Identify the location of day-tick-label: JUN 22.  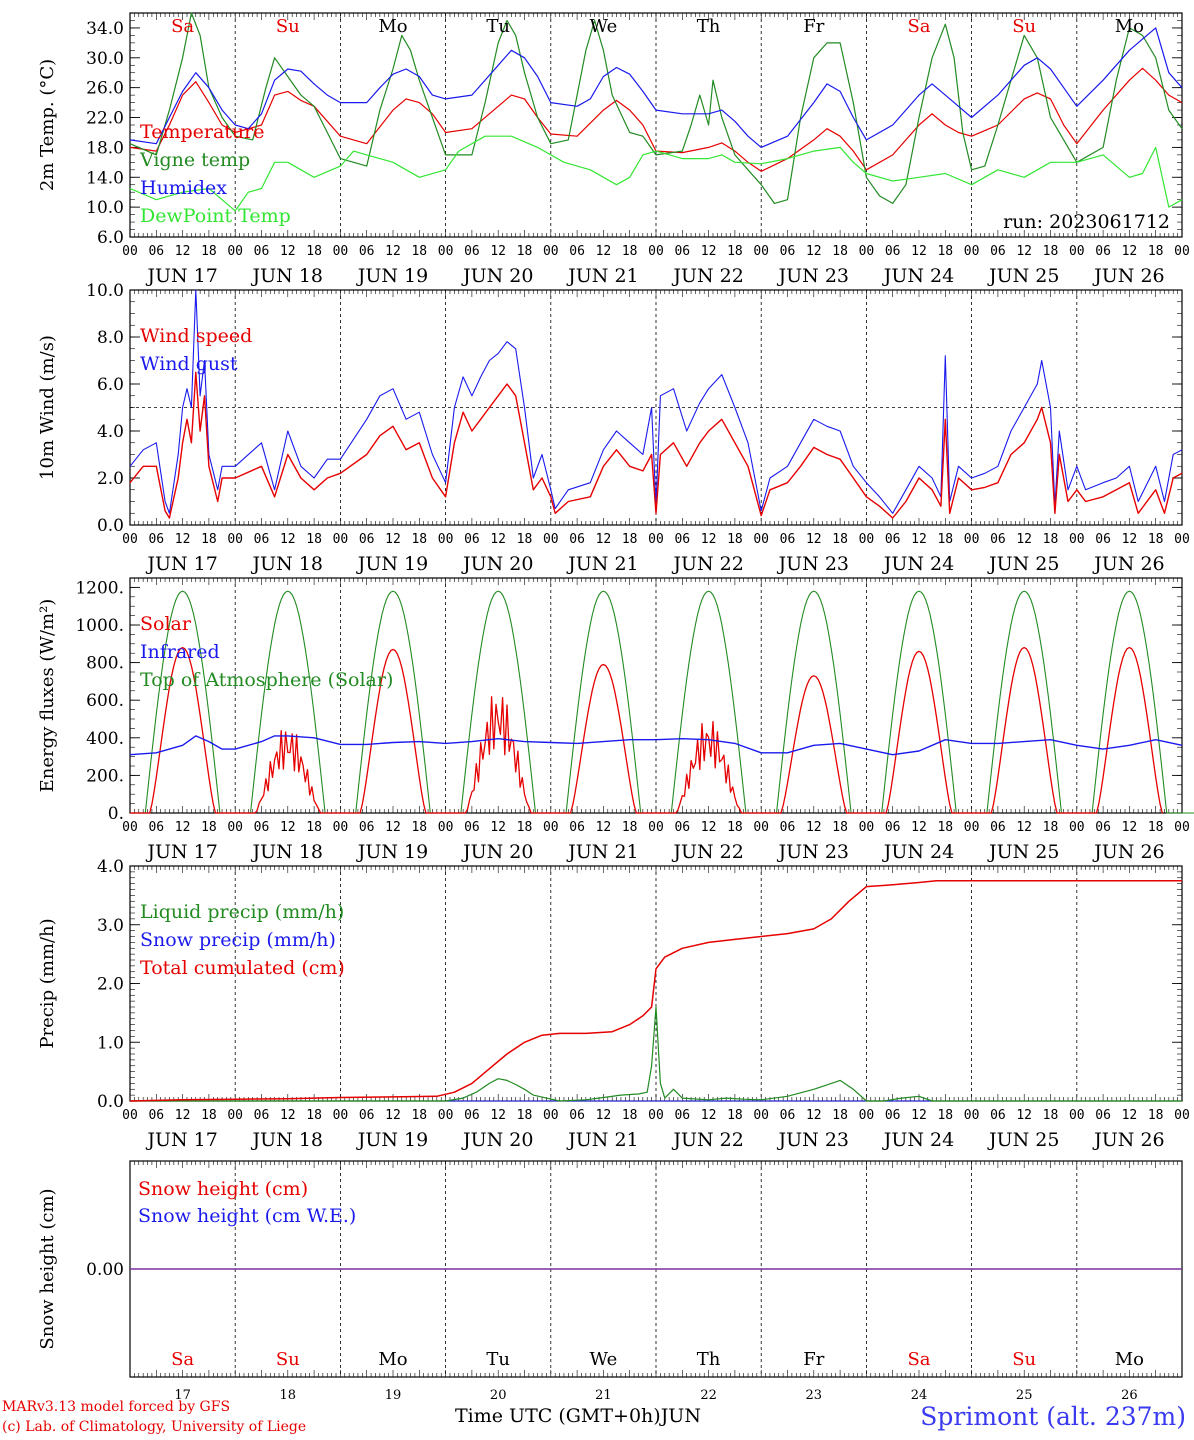
(707, 564).